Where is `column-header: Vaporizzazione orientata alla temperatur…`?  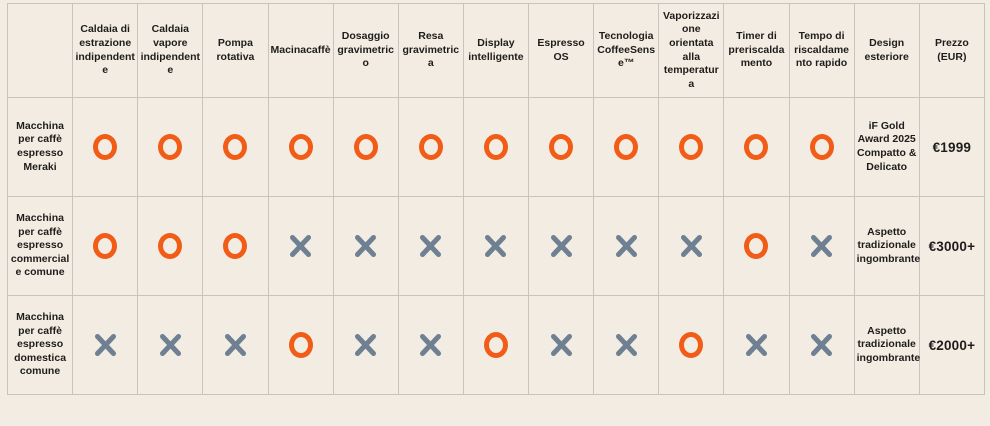 column-header: Vaporizzazione orientata alla temperatur… is located at coordinates (691, 50).